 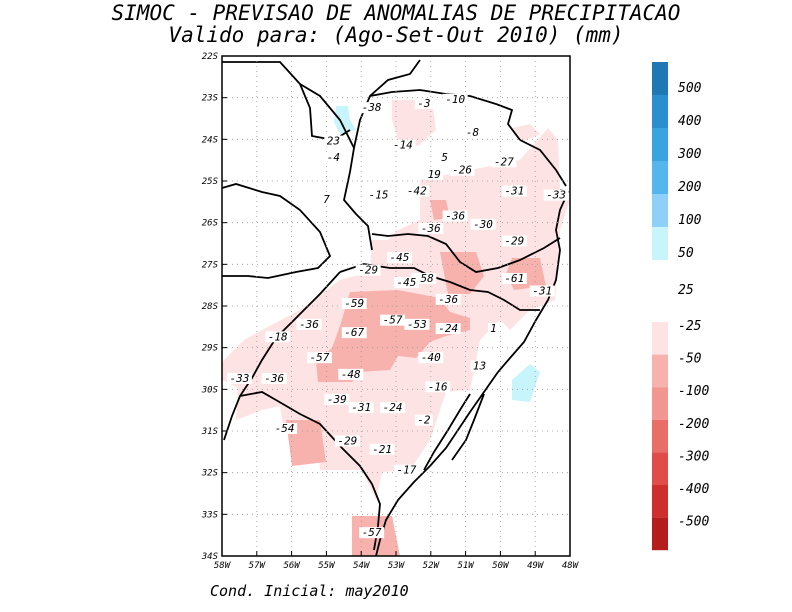 What do you see at coordinates (210, 557) in the screenshot?
I see `lat-tick-label: 34S` at bounding box center [210, 557].